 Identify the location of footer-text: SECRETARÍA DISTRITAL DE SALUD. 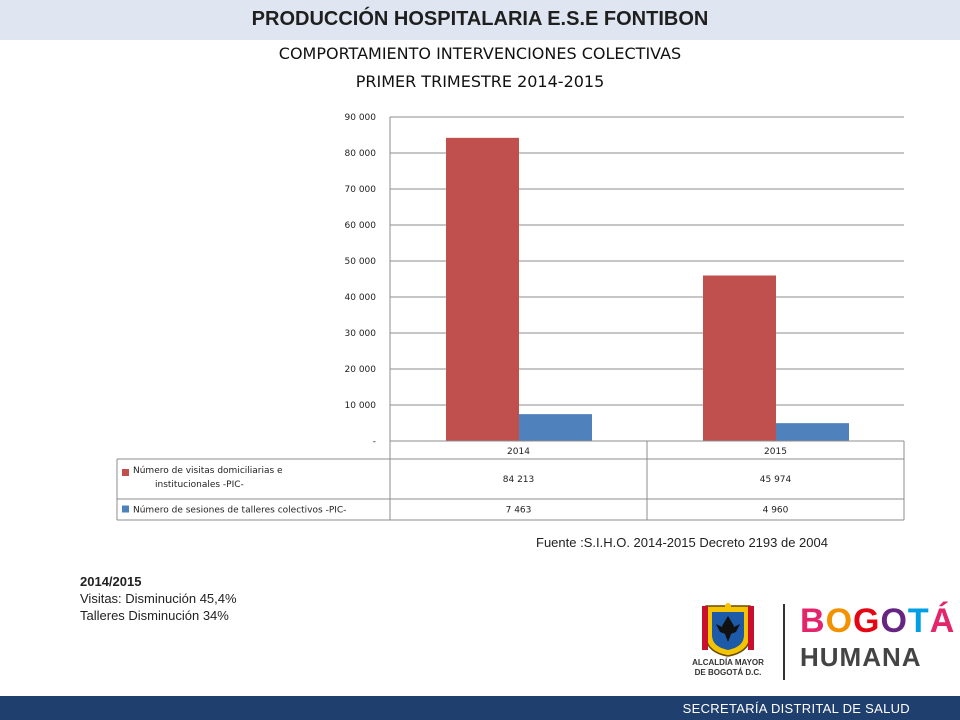
(796, 708).